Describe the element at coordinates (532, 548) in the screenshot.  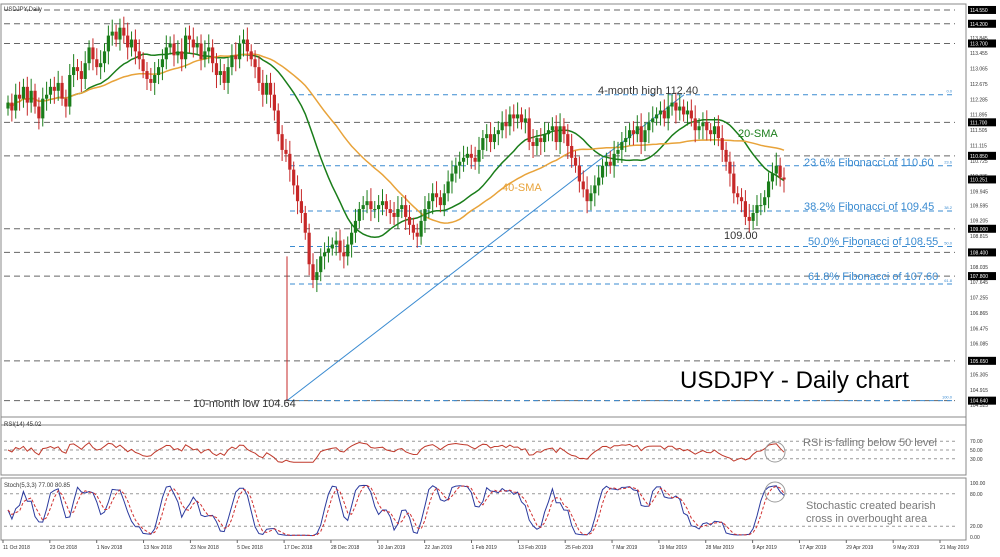
I see `date-axis-label: 13 Feb 2019` at that location.